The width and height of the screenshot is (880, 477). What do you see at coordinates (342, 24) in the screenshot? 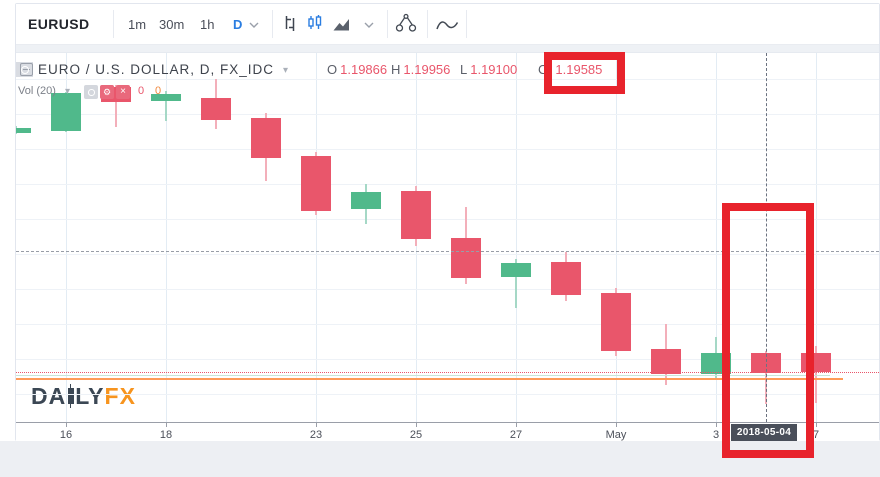
I see `area-chart-icon` at bounding box center [342, 24].